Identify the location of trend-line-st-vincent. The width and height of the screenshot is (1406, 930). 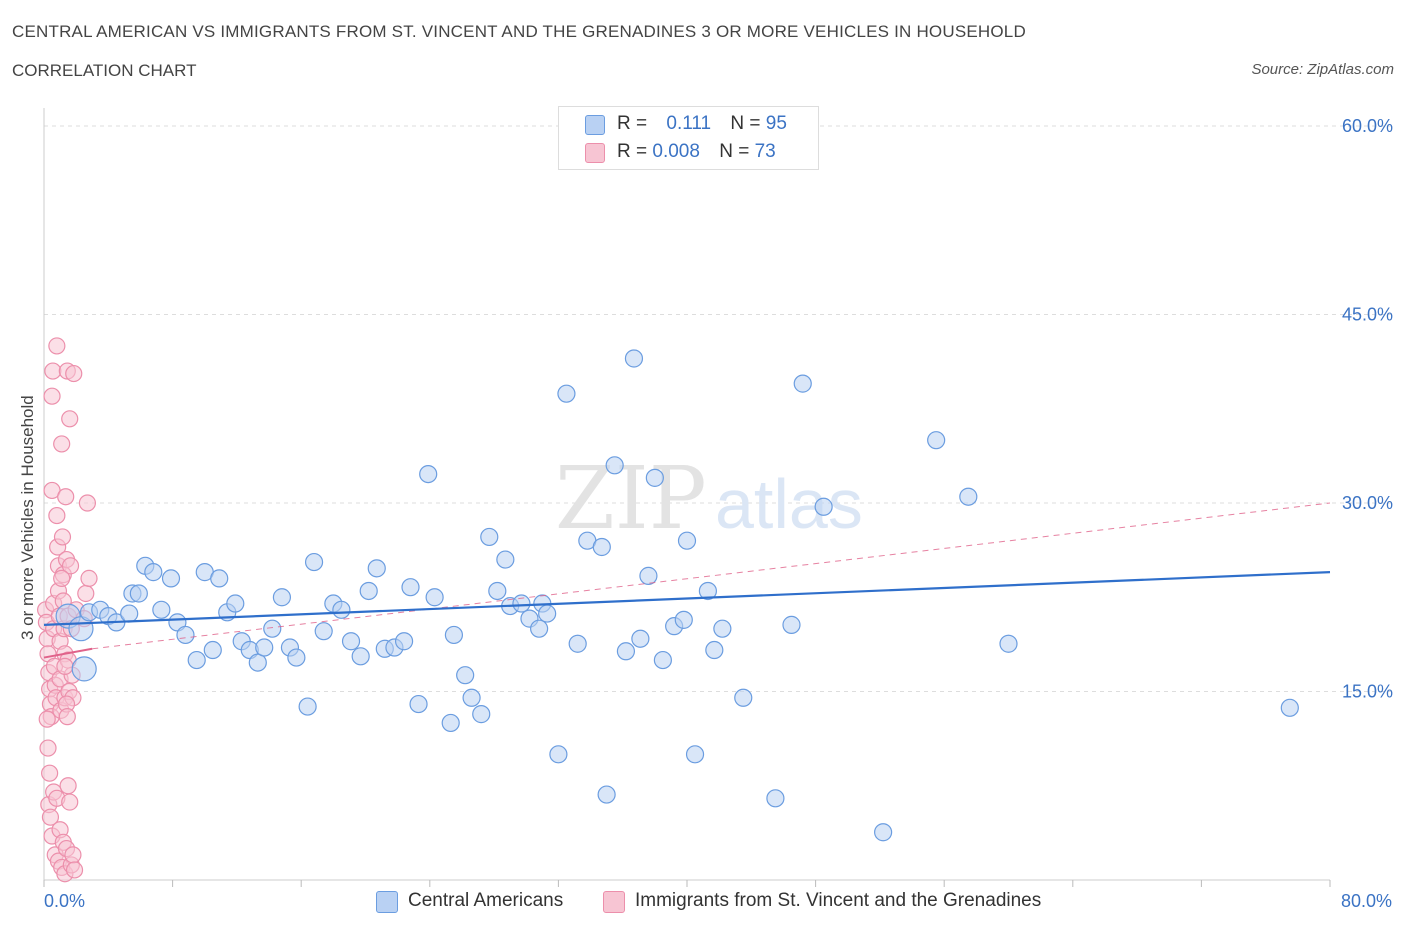
(68, 653).